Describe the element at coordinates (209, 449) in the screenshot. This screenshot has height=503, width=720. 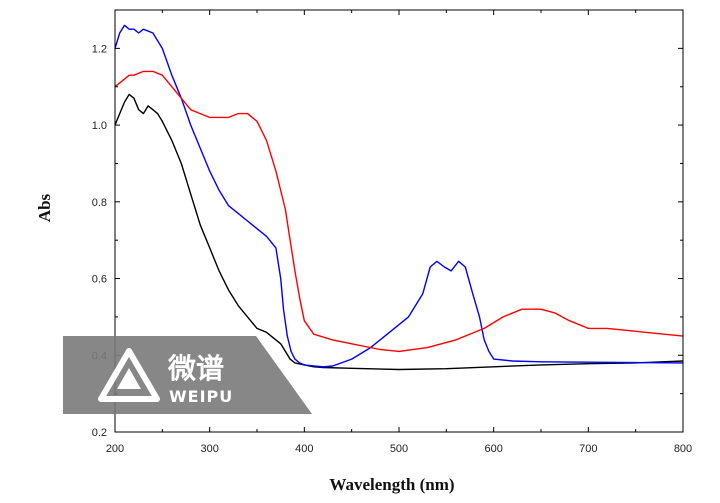
I see `x-tick-label: 300` at that location.